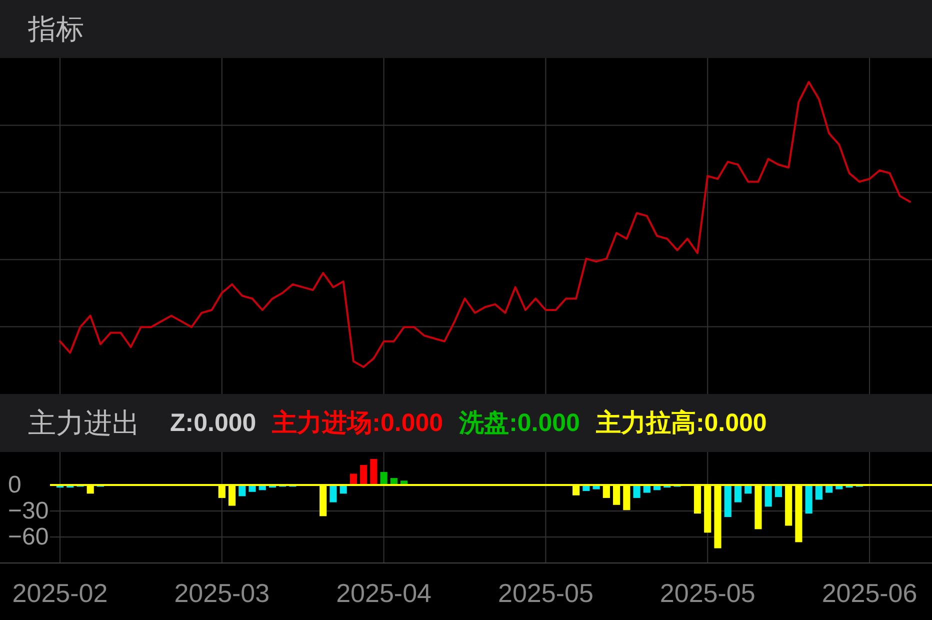 This screenshot has height=620, width=932. What do you see at coordinates (870, 593) in the screenshot?
I see `x-tick-label: 2025-06` at bounding box center [870, 593].